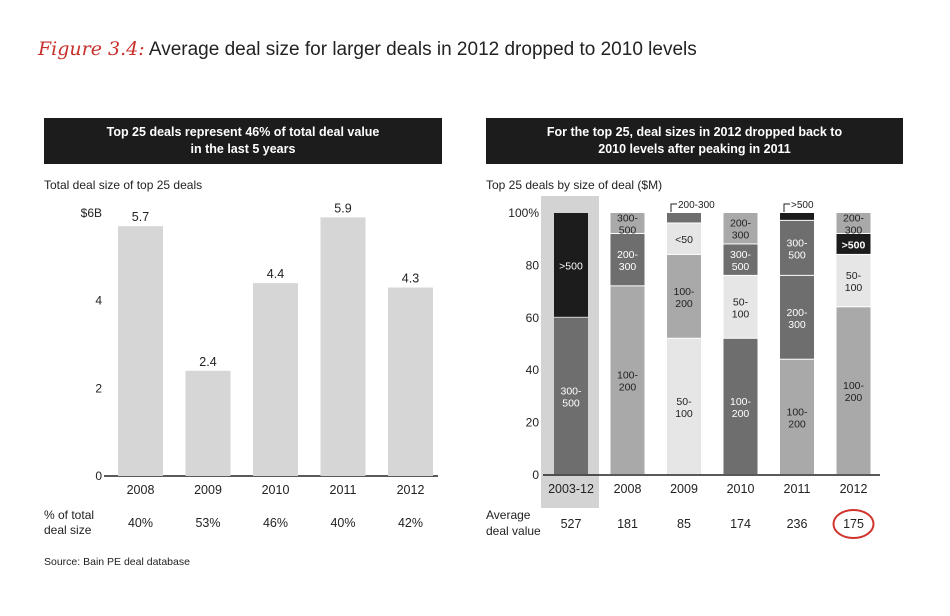 This screenshot has width=950, height=616. Describe the element at coordinates (207, 523) in the screenshot. I see `pct-of-total-value: 53%` at that location.